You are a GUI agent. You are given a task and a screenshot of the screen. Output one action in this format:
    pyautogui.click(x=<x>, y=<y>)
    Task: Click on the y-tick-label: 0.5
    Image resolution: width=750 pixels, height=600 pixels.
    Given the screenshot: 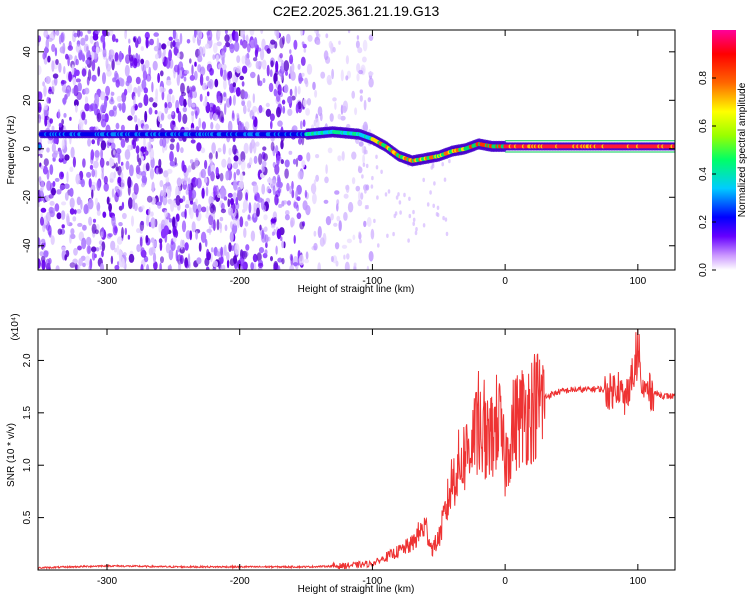 What is the action you would take?
    pyautogui.click(x=27, y=517)
    